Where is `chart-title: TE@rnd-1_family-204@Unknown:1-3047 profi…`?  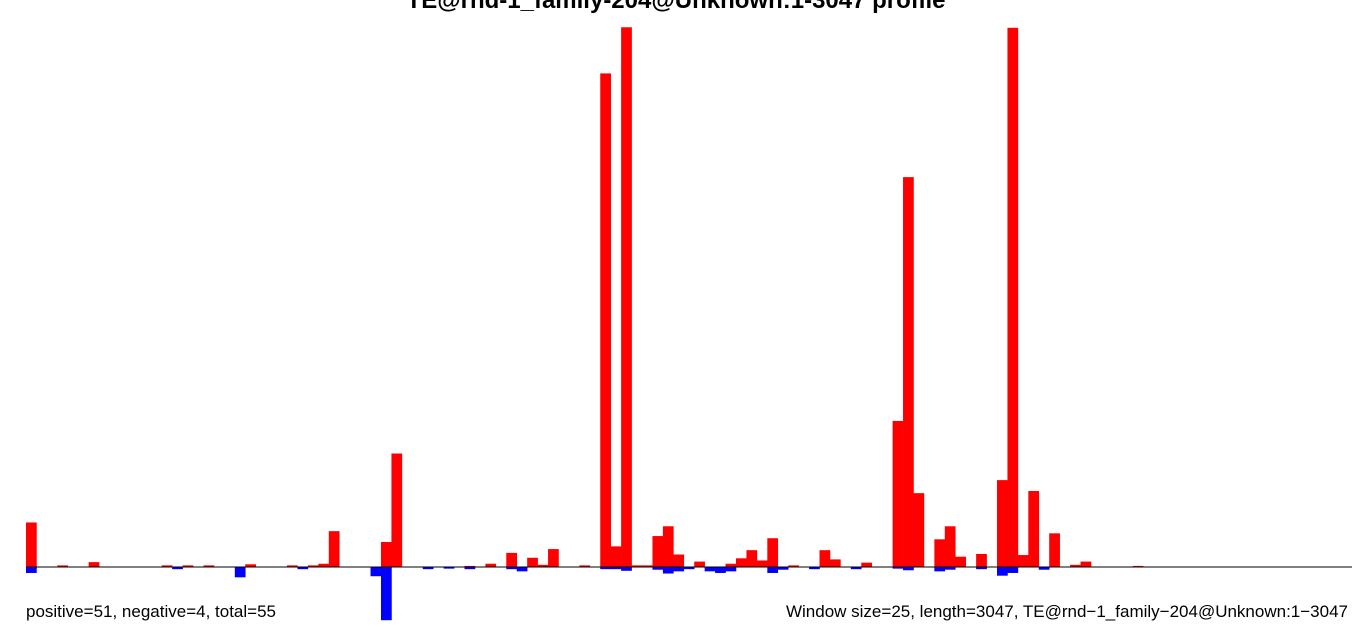 chart-title: TE@rnd-1_family-204@Unknown:1-3047 profi… is located at coordinates (676, 7).